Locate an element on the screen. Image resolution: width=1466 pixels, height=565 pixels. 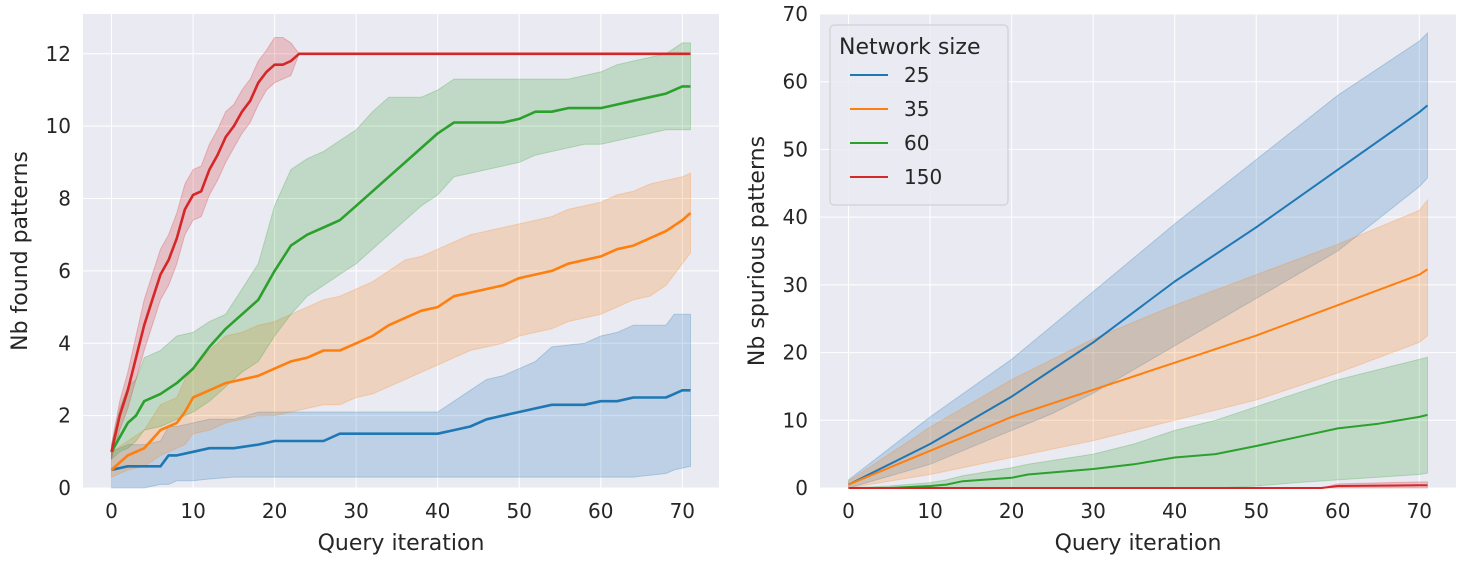
y-tick-label: 50 is located at coordinates (795, 149).